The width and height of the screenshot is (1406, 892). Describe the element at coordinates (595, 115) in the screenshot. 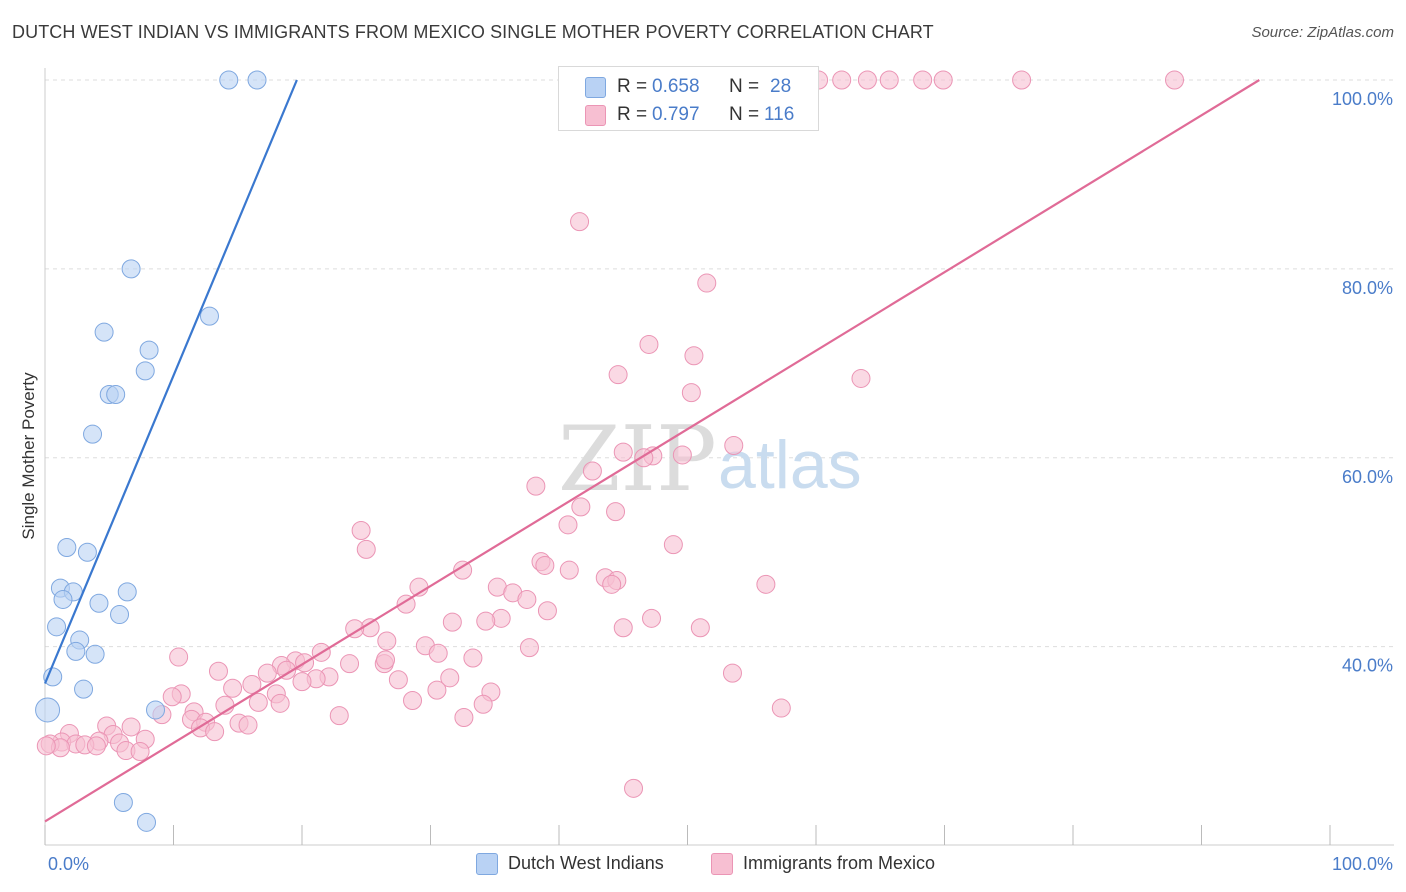

I see `swatch-immigrants-from-mexico` at that location.